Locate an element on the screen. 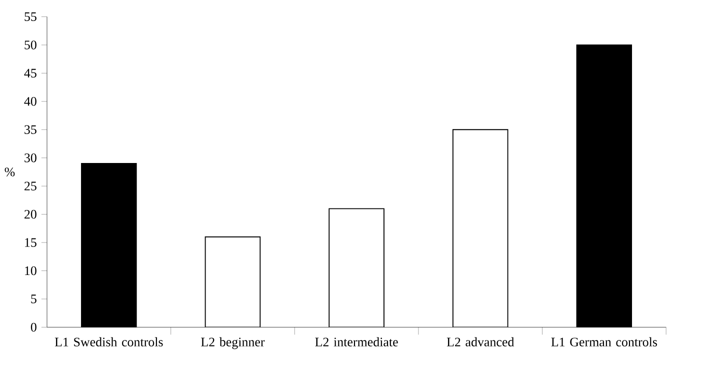 This screenshot has width=728, height=388. y-tick-label: 25 is located at coordinates (30, 186).